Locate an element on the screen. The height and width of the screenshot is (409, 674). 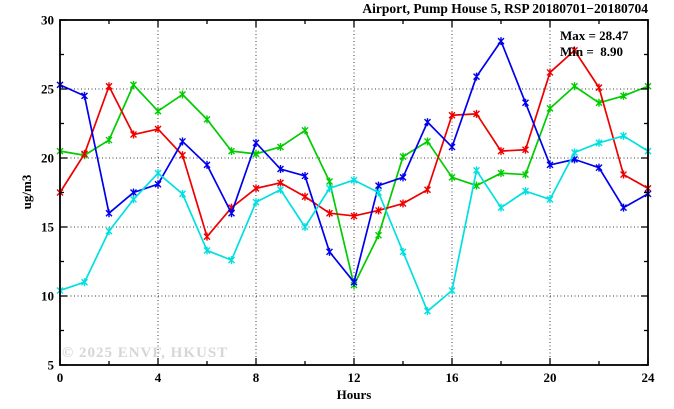
x-tick-label: 0 is located at coordinates (60, 377).